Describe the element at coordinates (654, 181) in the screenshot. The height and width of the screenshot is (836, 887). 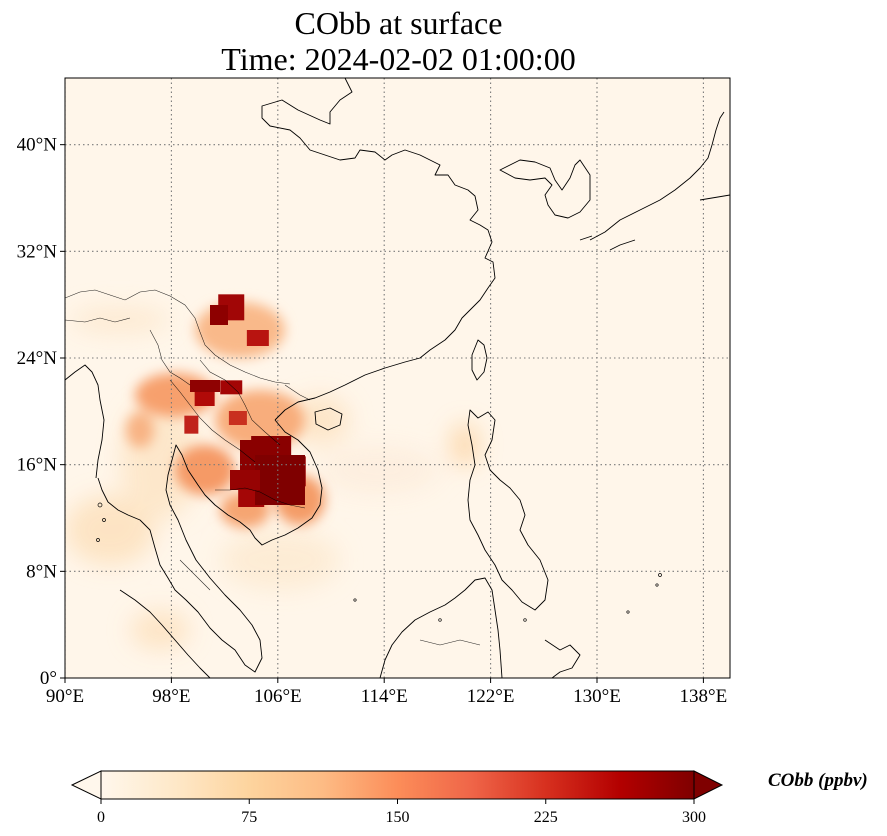
I see `japan-coast` at that location.